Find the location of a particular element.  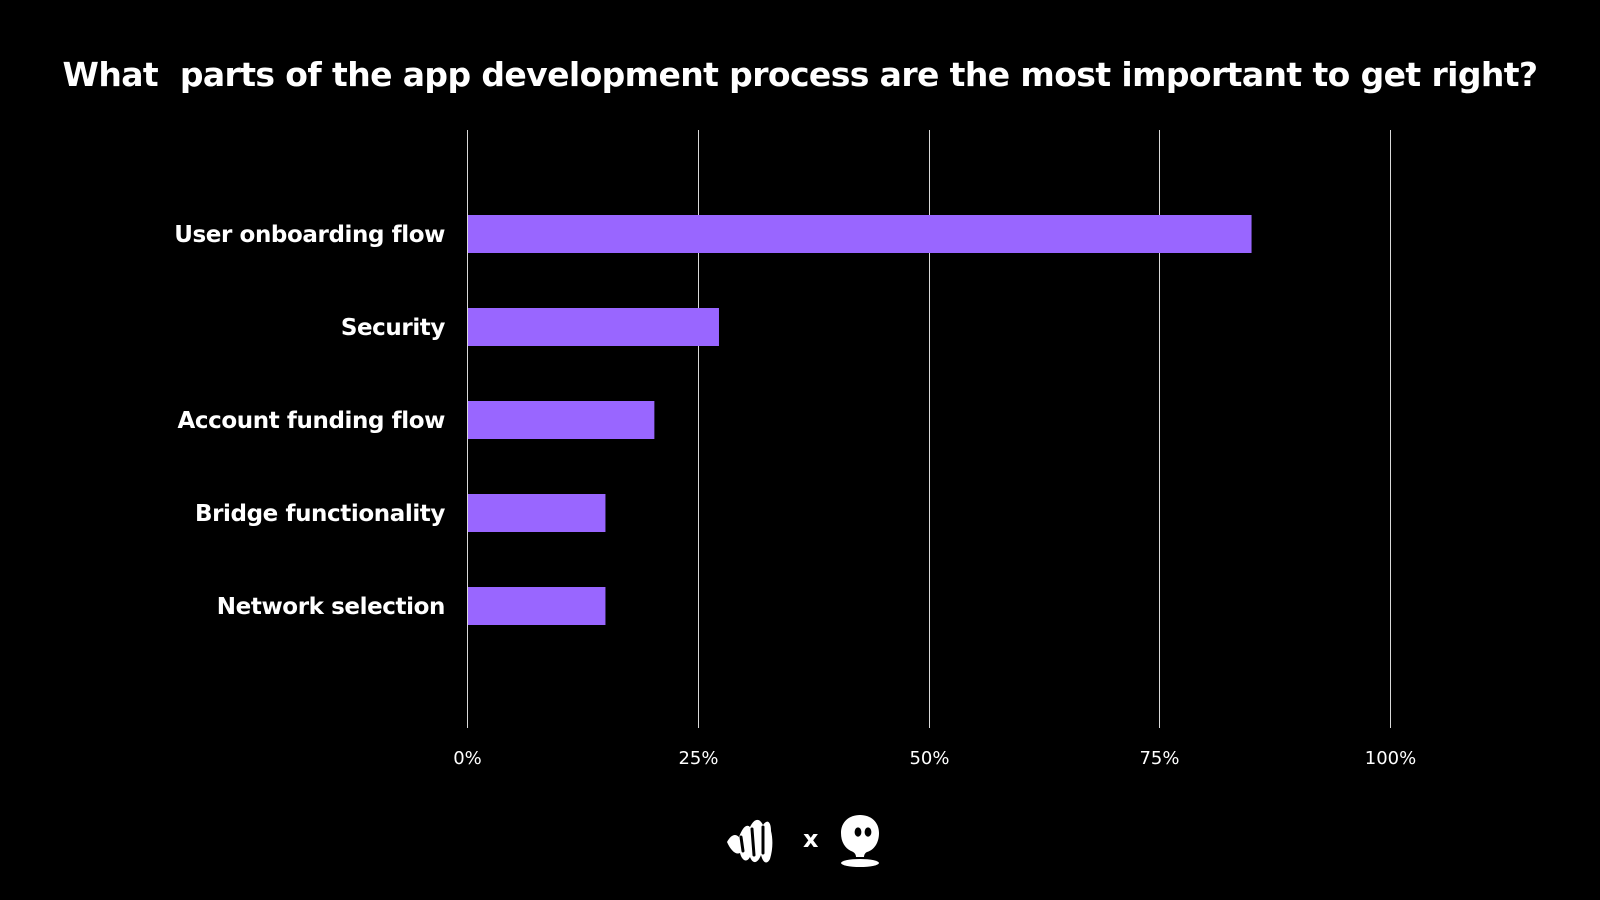

category-label-4: Bridge functionality is located at coordinates (320, 514).